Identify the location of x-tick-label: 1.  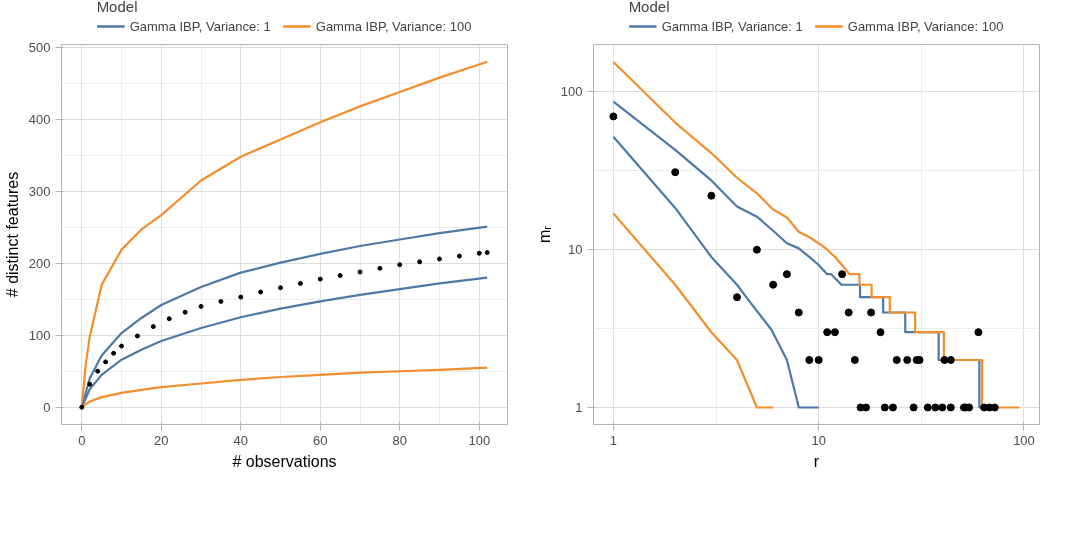
(613, 440).